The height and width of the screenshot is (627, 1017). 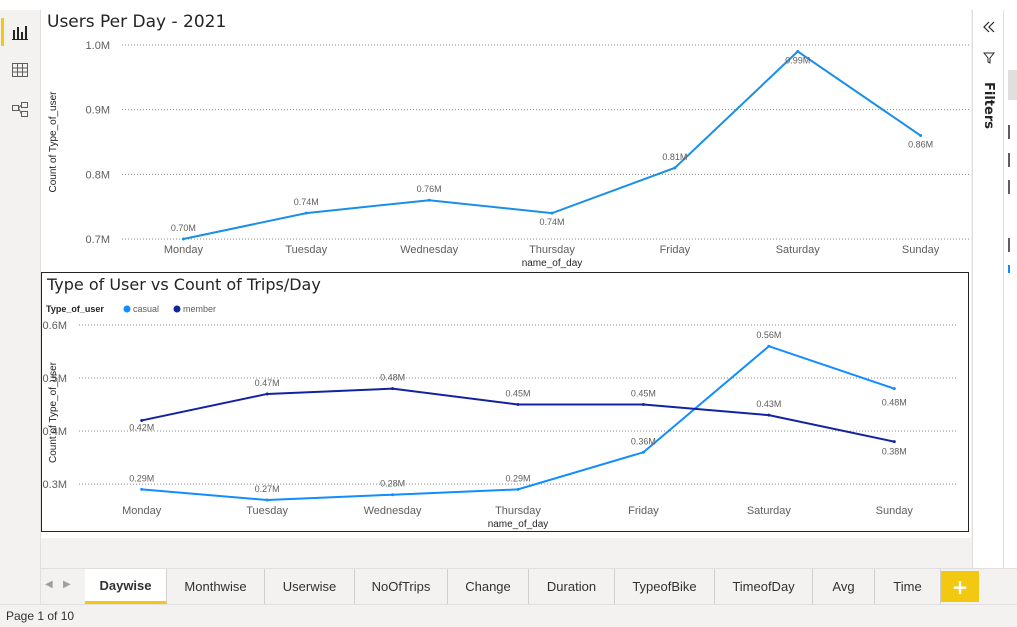 I want to click on data-label: 0.28M, so click(x=392, y=484).